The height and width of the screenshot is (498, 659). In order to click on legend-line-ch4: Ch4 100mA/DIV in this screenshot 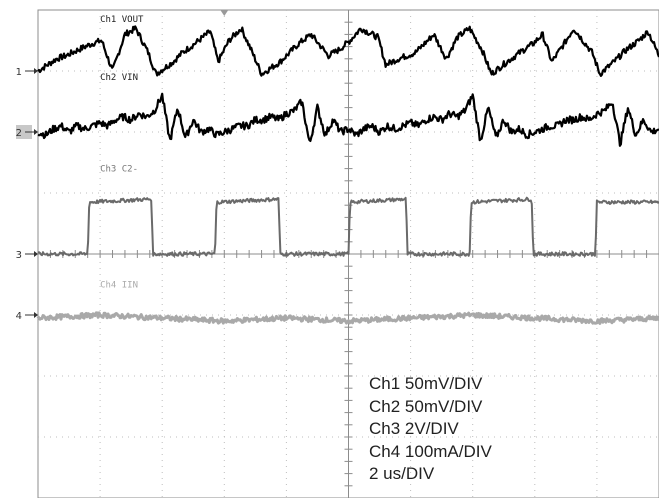, I will do `click(430, 451)`.